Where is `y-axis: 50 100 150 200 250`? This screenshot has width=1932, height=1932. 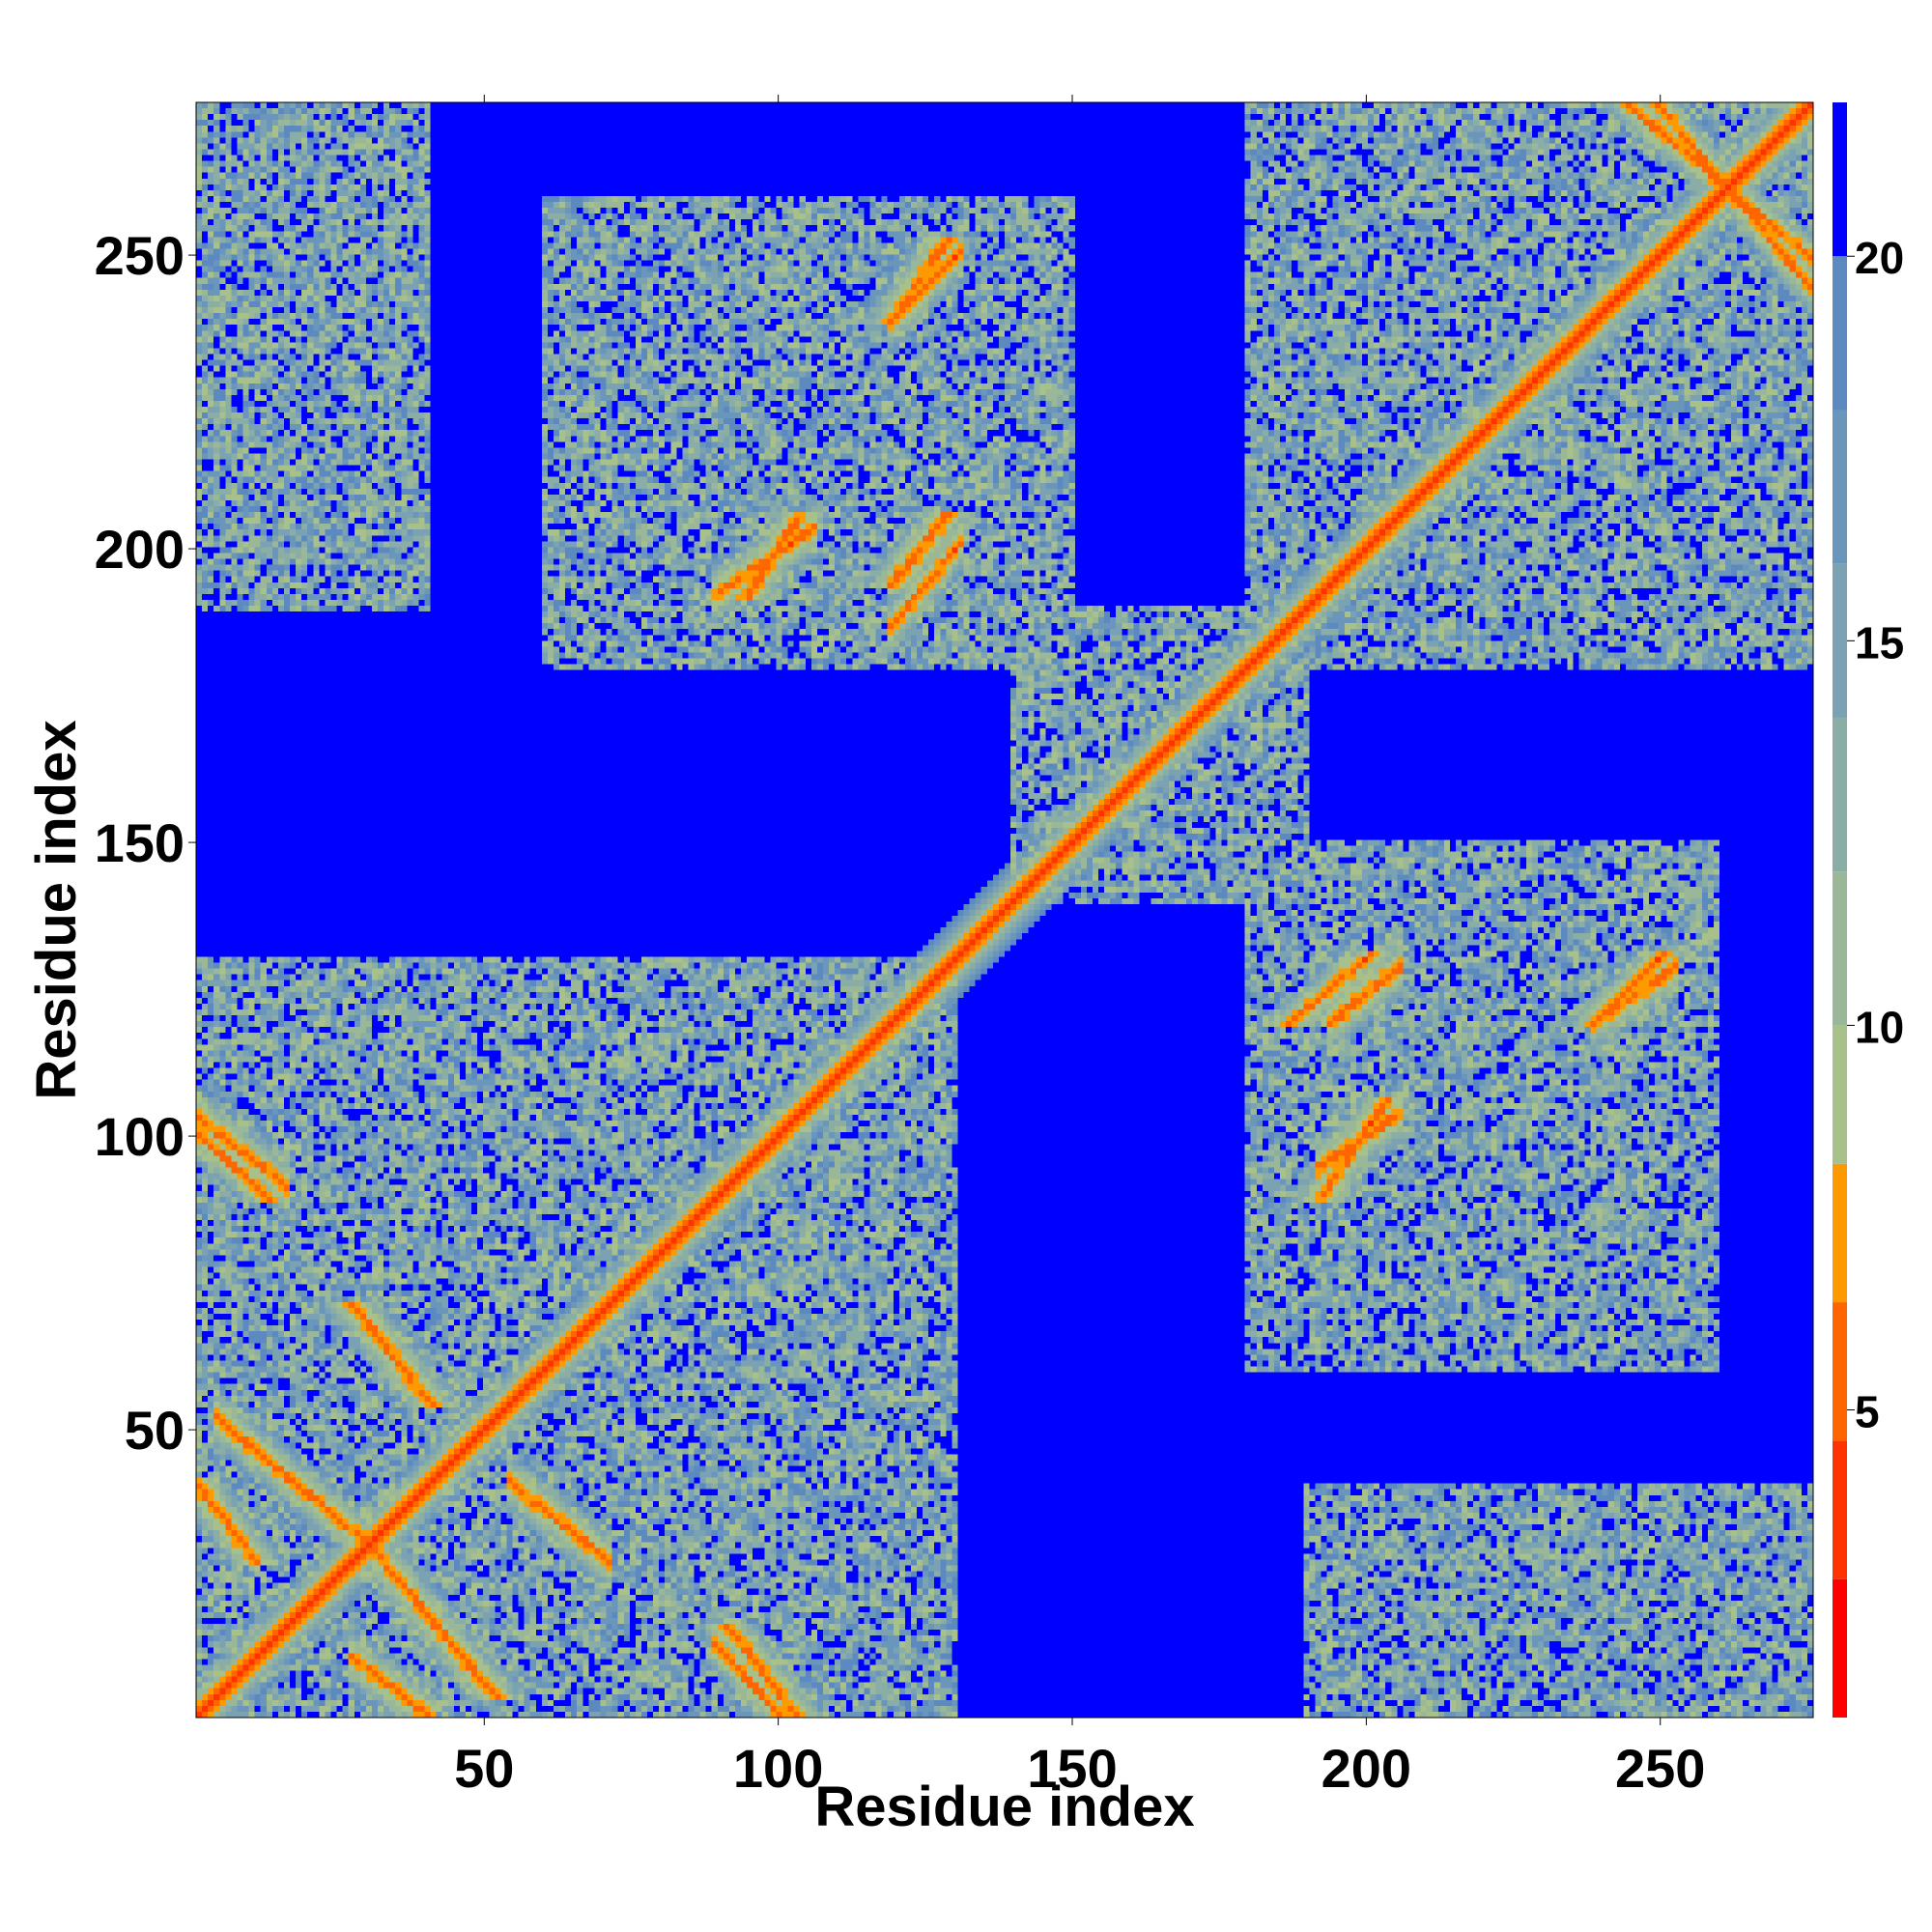
y-axis: 50 100 150 200 250 is located at coordinates (145, 843).